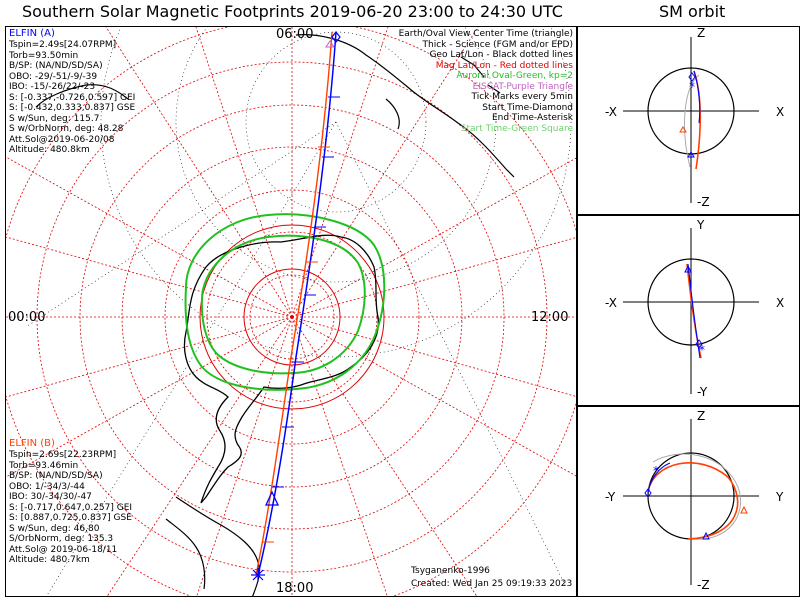 The width and height of the screenshot is (800, 600). I want to click on created-label: Created: Wed Jan 25 09:19:33 2023, so click(492, 584).